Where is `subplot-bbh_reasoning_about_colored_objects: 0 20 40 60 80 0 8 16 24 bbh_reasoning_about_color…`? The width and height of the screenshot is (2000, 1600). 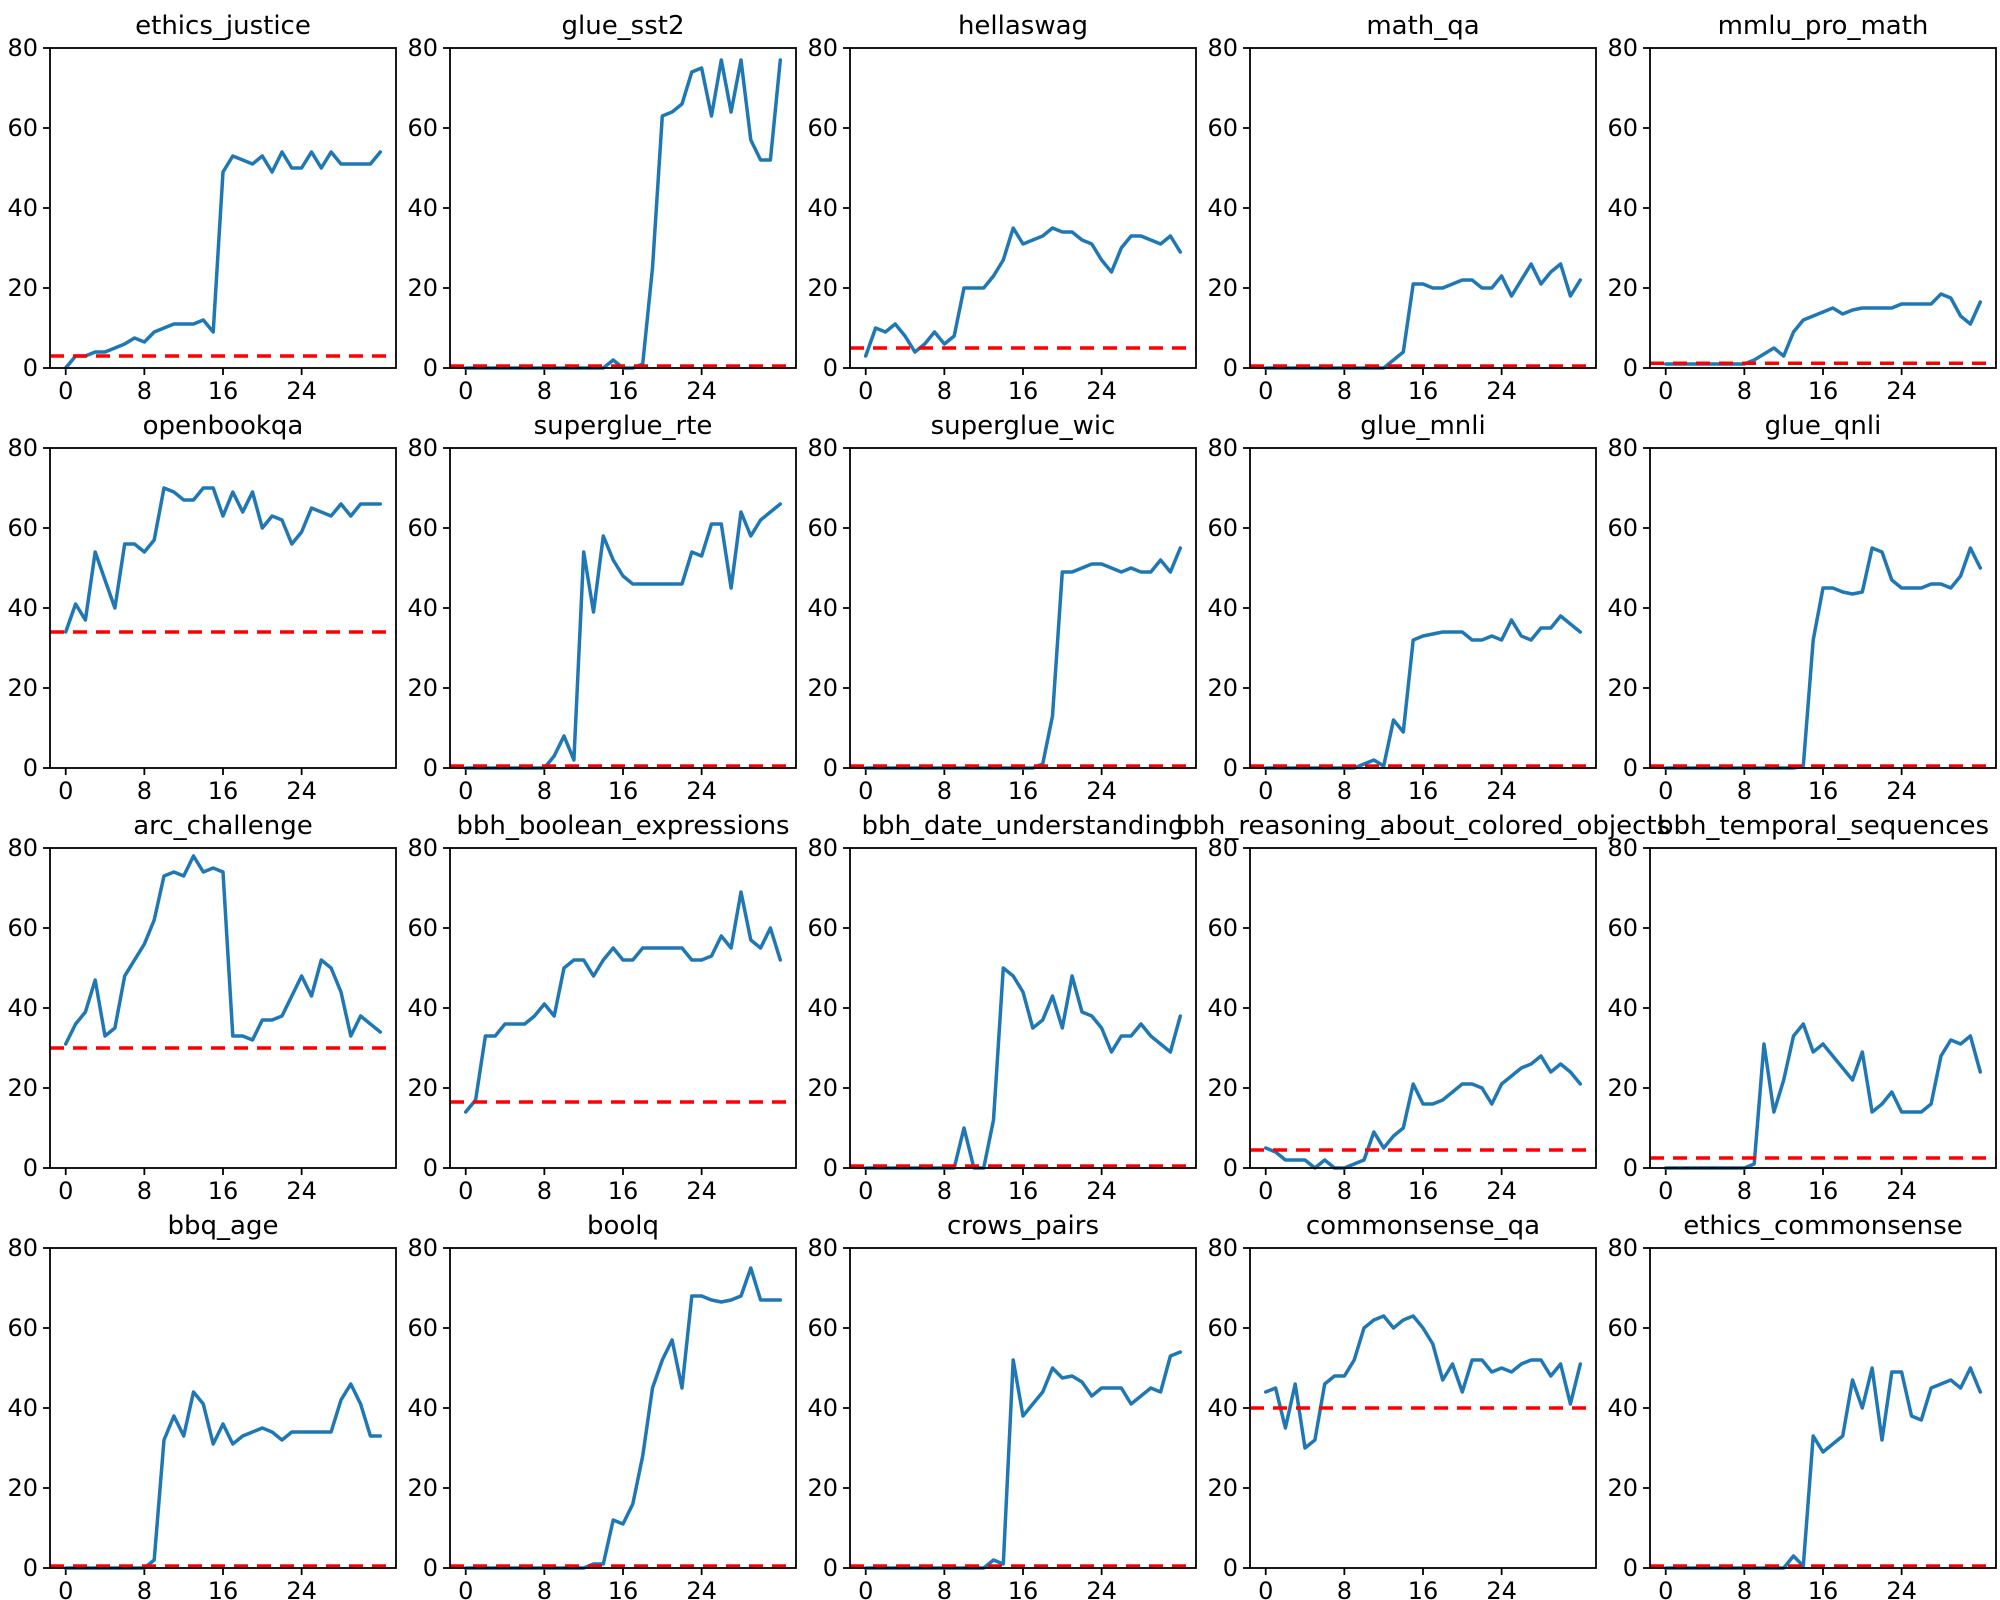
subplot-bbh_reasoning_about_colored_objects: 0 20 40 60 80 0 8 16 24 bbh_reasoning_about_color… is located at coordinates (1423, 1008).